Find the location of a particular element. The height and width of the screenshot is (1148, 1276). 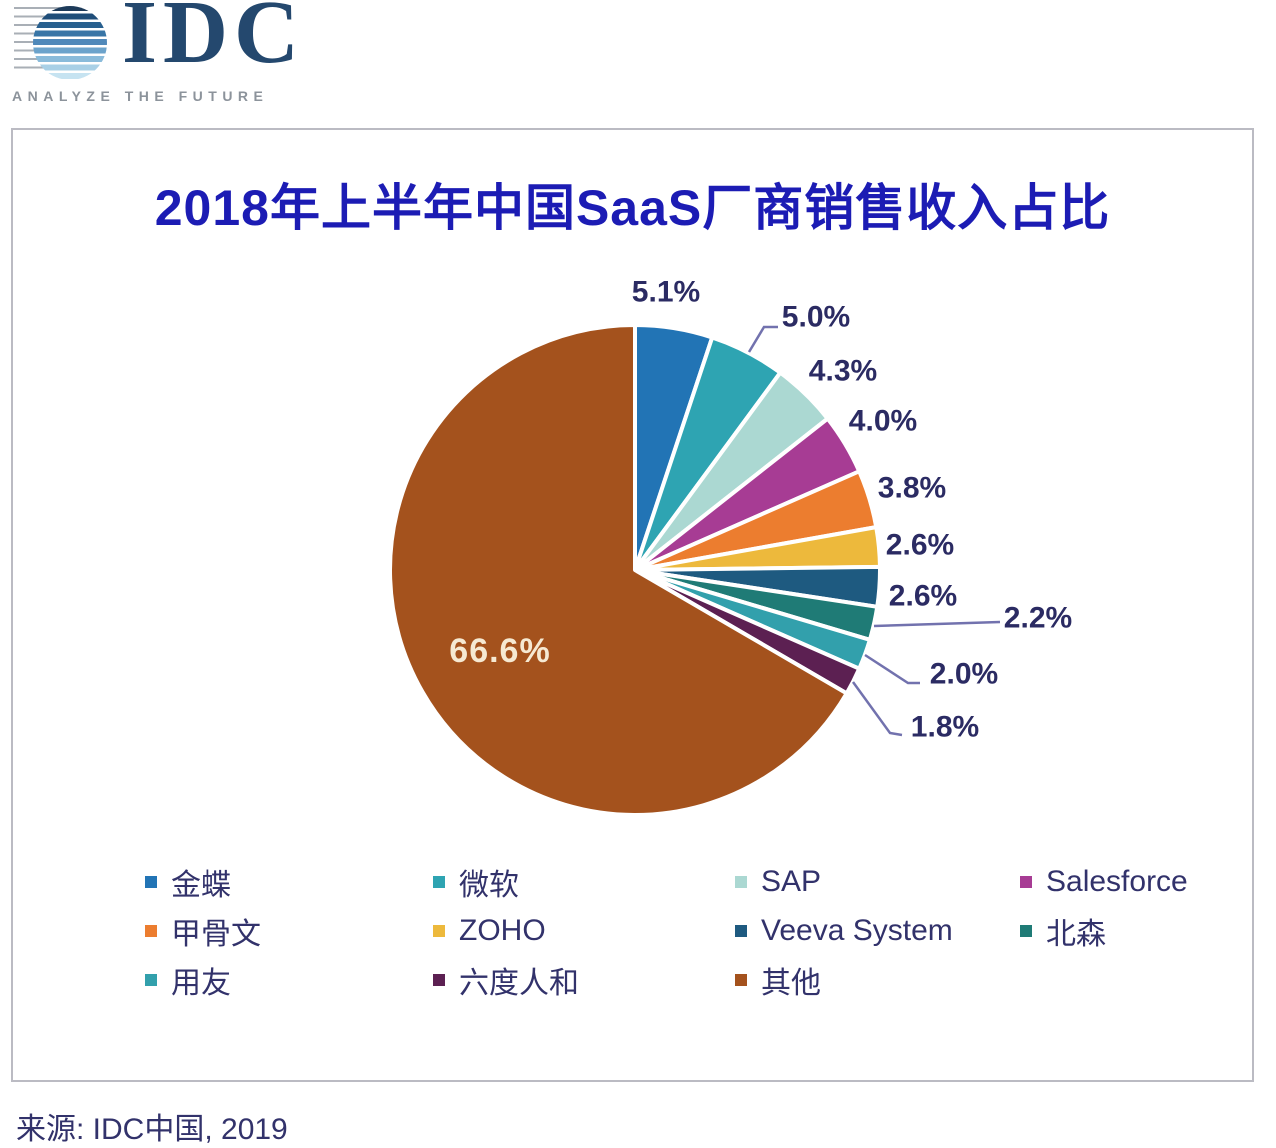

legend-item-4: Salesforce is located at coordinates (1104, 882).